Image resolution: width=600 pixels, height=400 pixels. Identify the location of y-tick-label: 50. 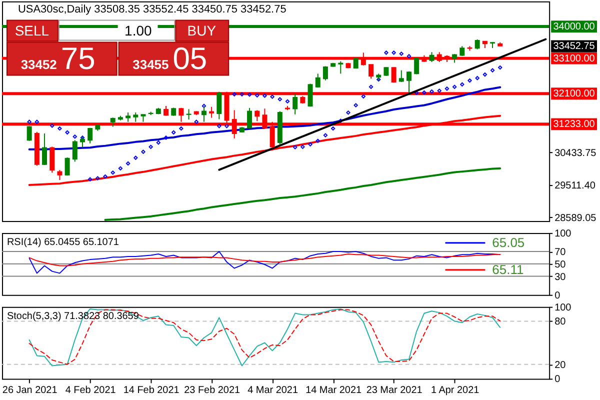
(560, 264).